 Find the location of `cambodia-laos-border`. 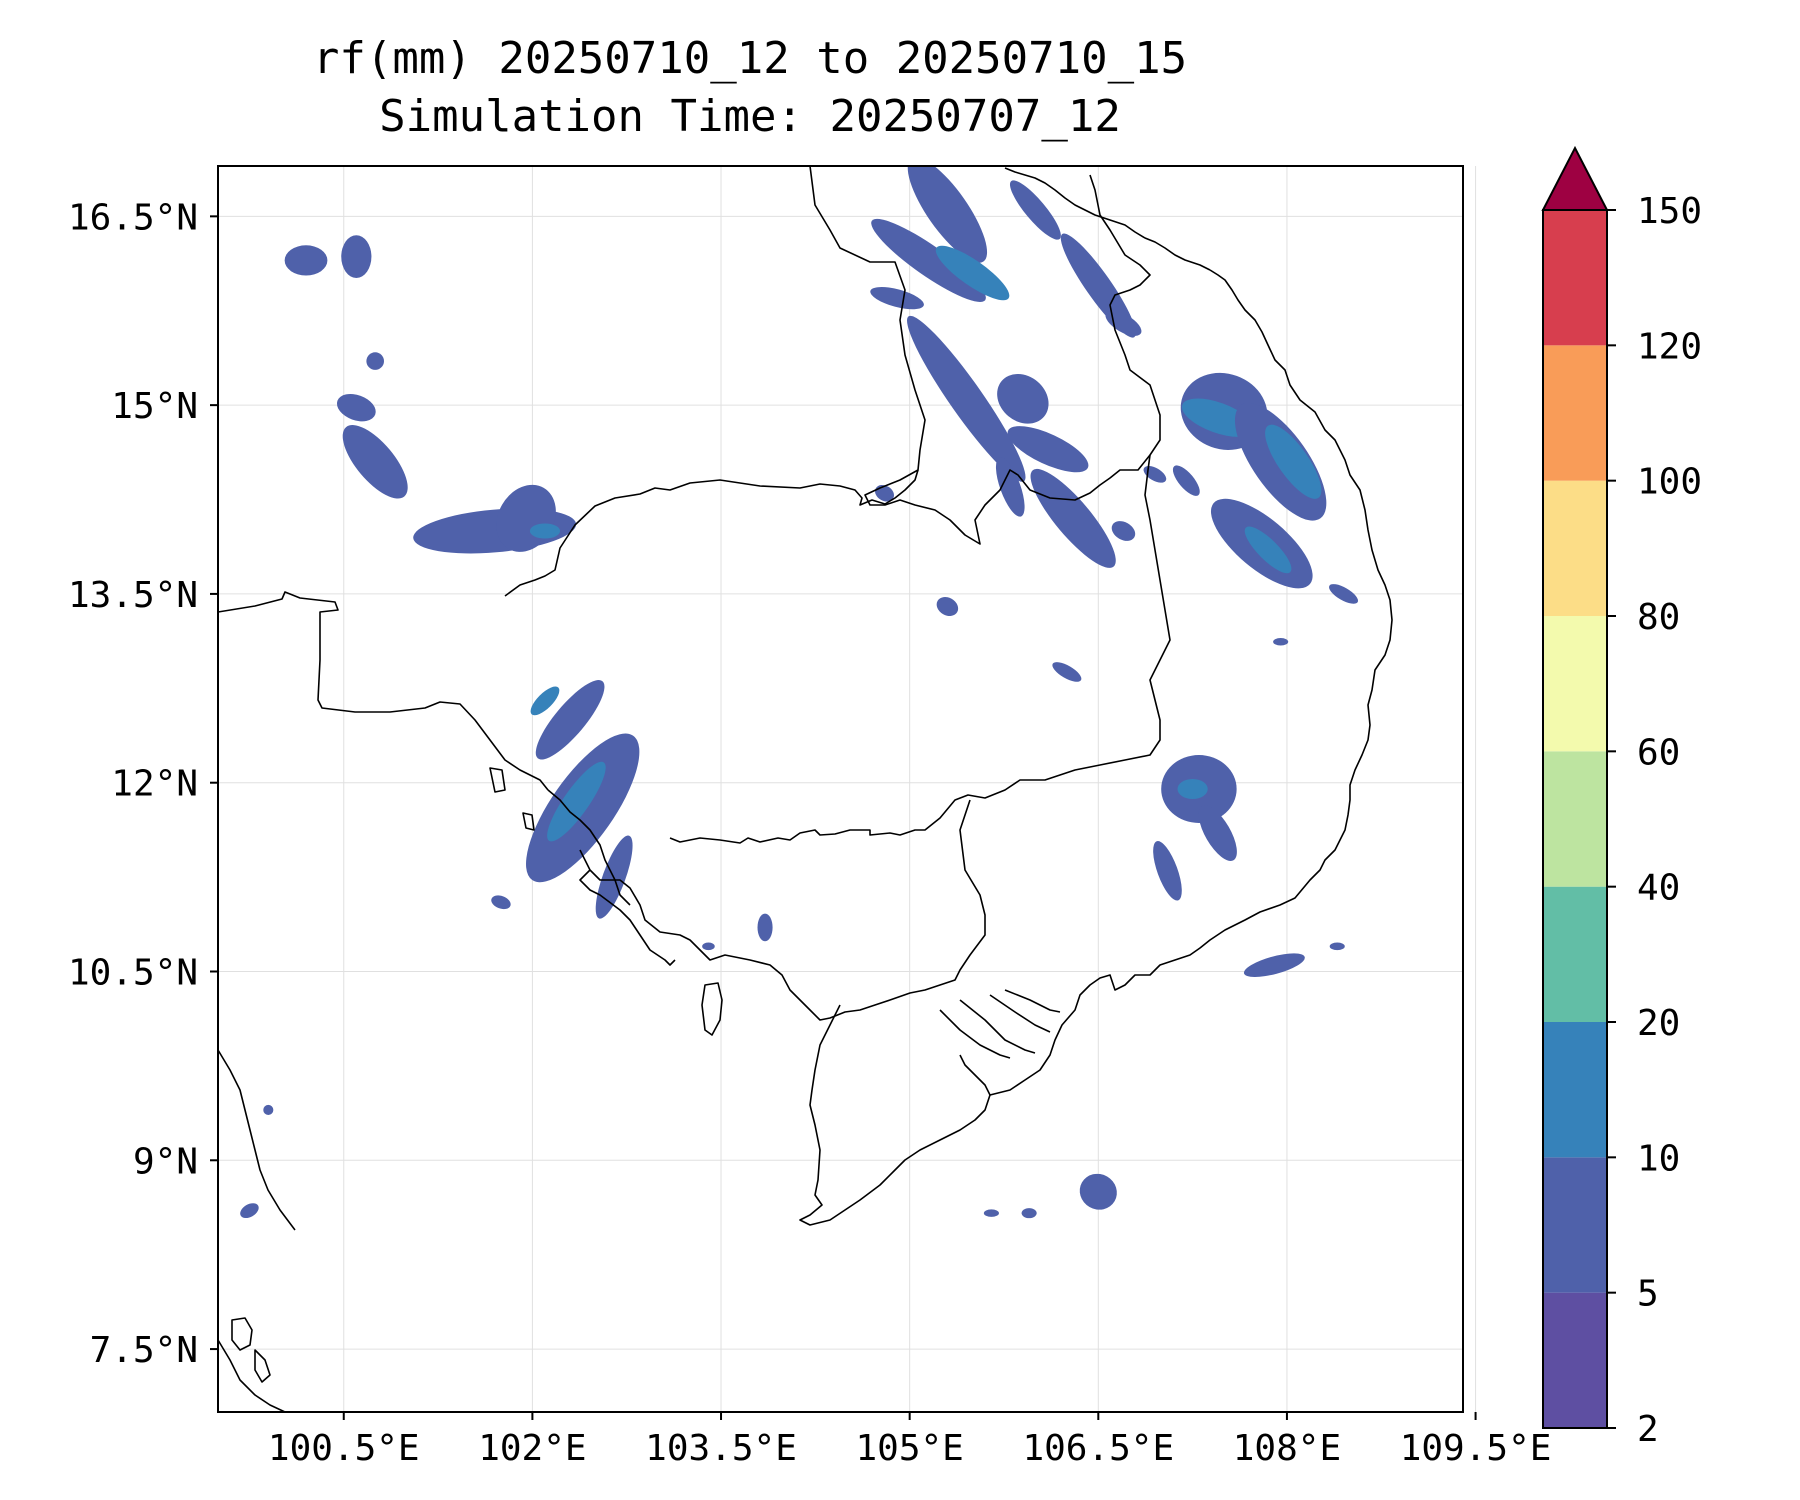

cambodia-laos-border is located at coordinates (711, 533).